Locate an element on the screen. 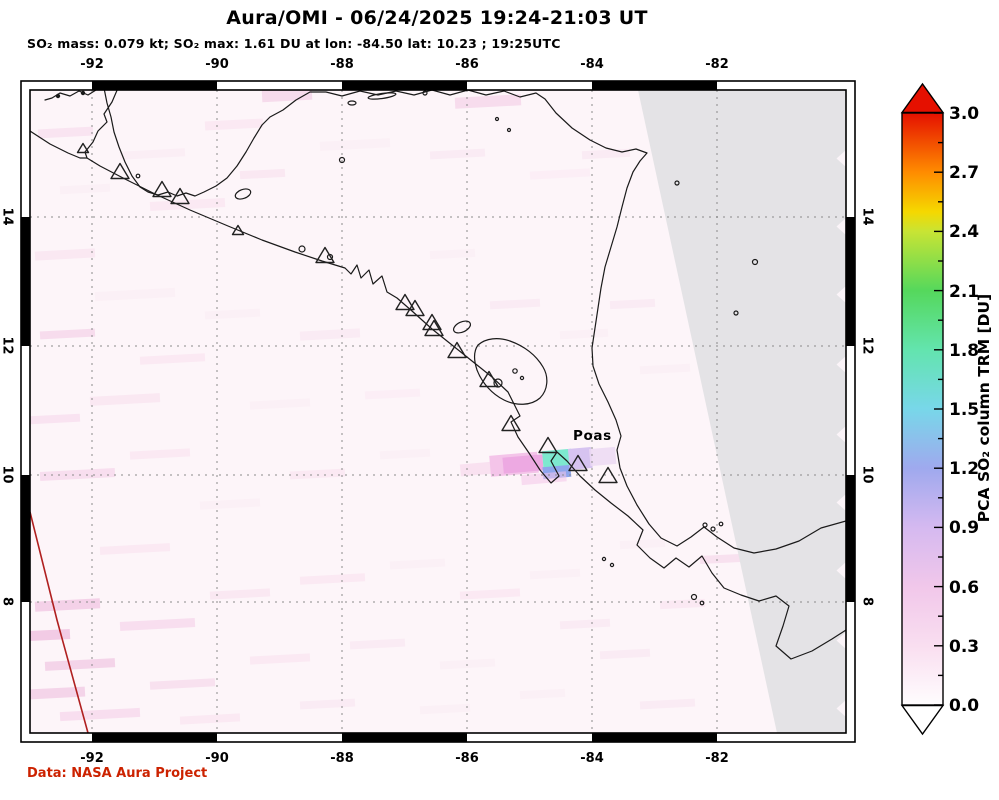  lat-tick-label: 12 is located at coordinates (7, 345).